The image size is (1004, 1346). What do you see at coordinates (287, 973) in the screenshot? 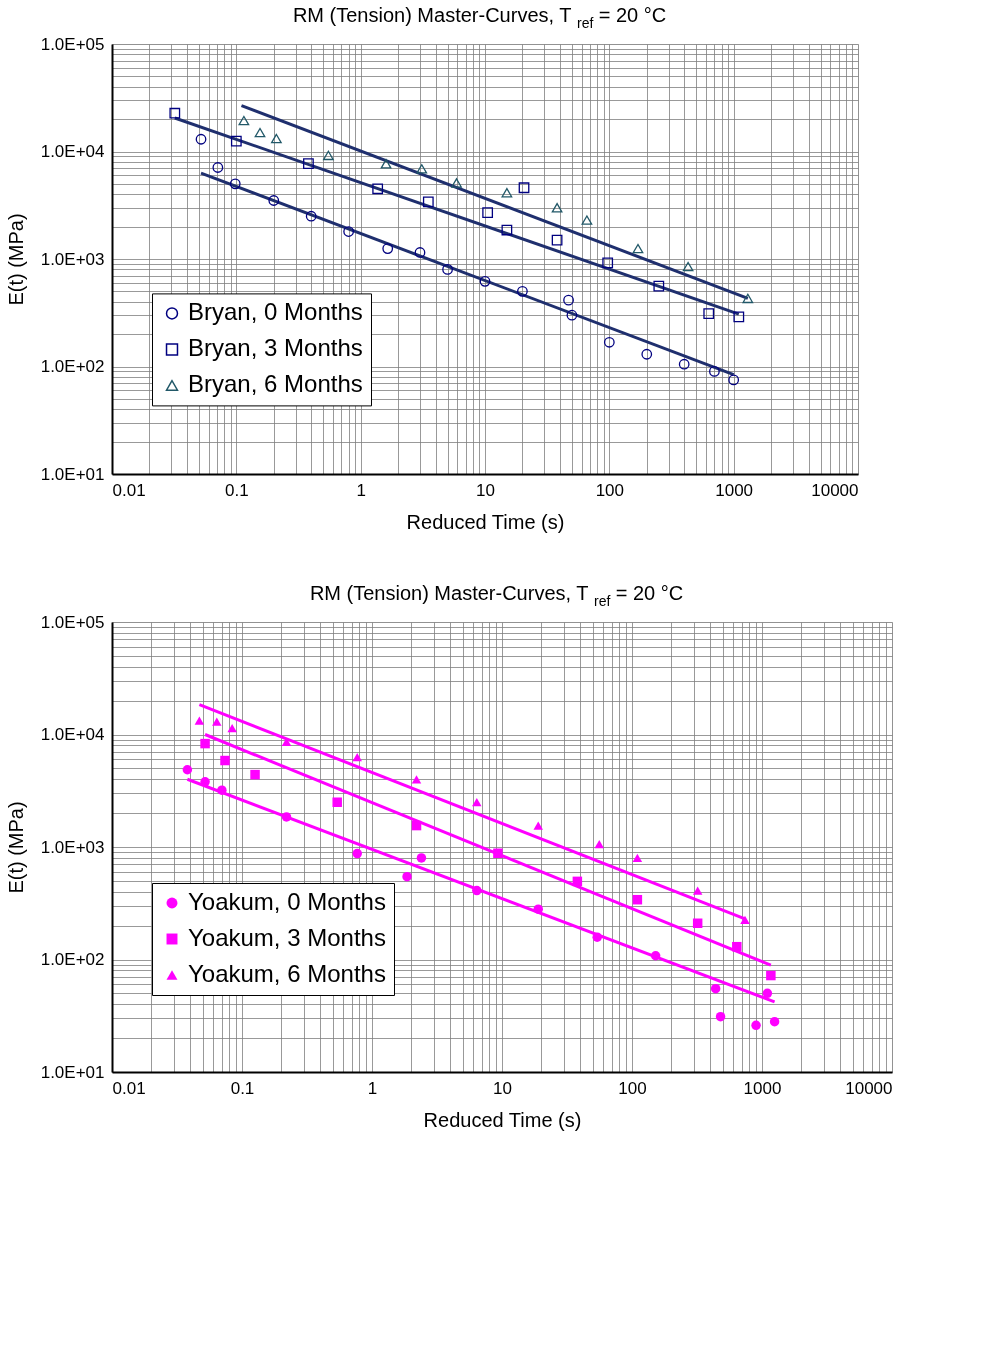
I see `legend-label: Yoakum, 6 Months` at bounding box center [287, 973].